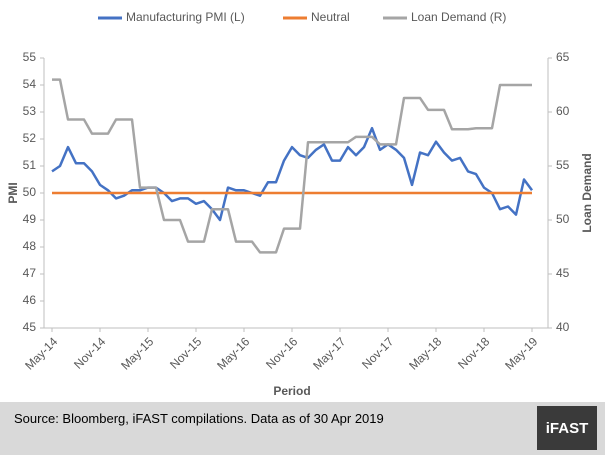  I want to click on x-tick-label: May-17, so click(329, 353).